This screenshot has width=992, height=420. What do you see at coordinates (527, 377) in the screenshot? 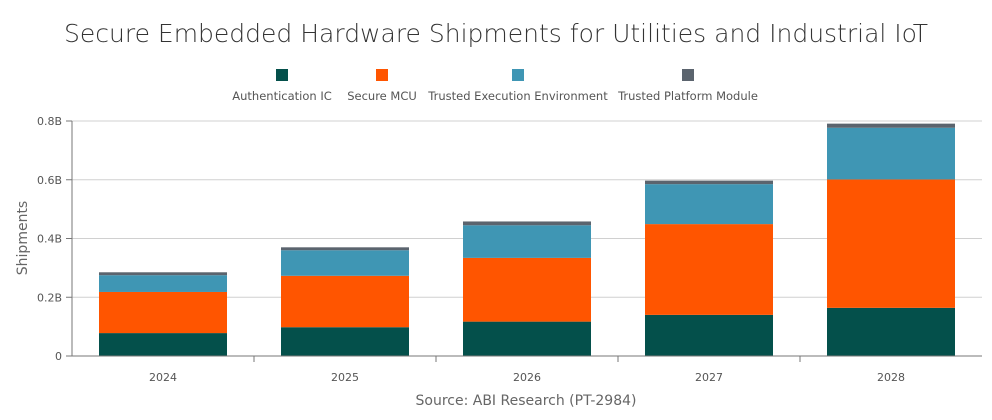
I see `x-tick-label: 2026` at bounding box center [527, 377].